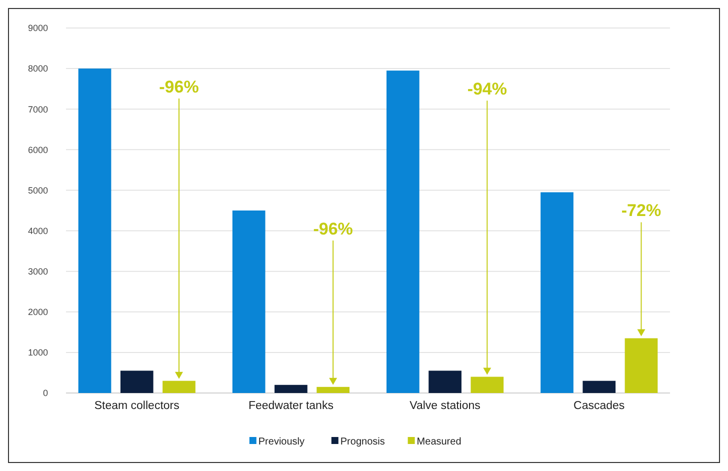  Describe the element at coordinates (38, 353) in the screenshot. I see `y-tick-label: 1000` at that location.